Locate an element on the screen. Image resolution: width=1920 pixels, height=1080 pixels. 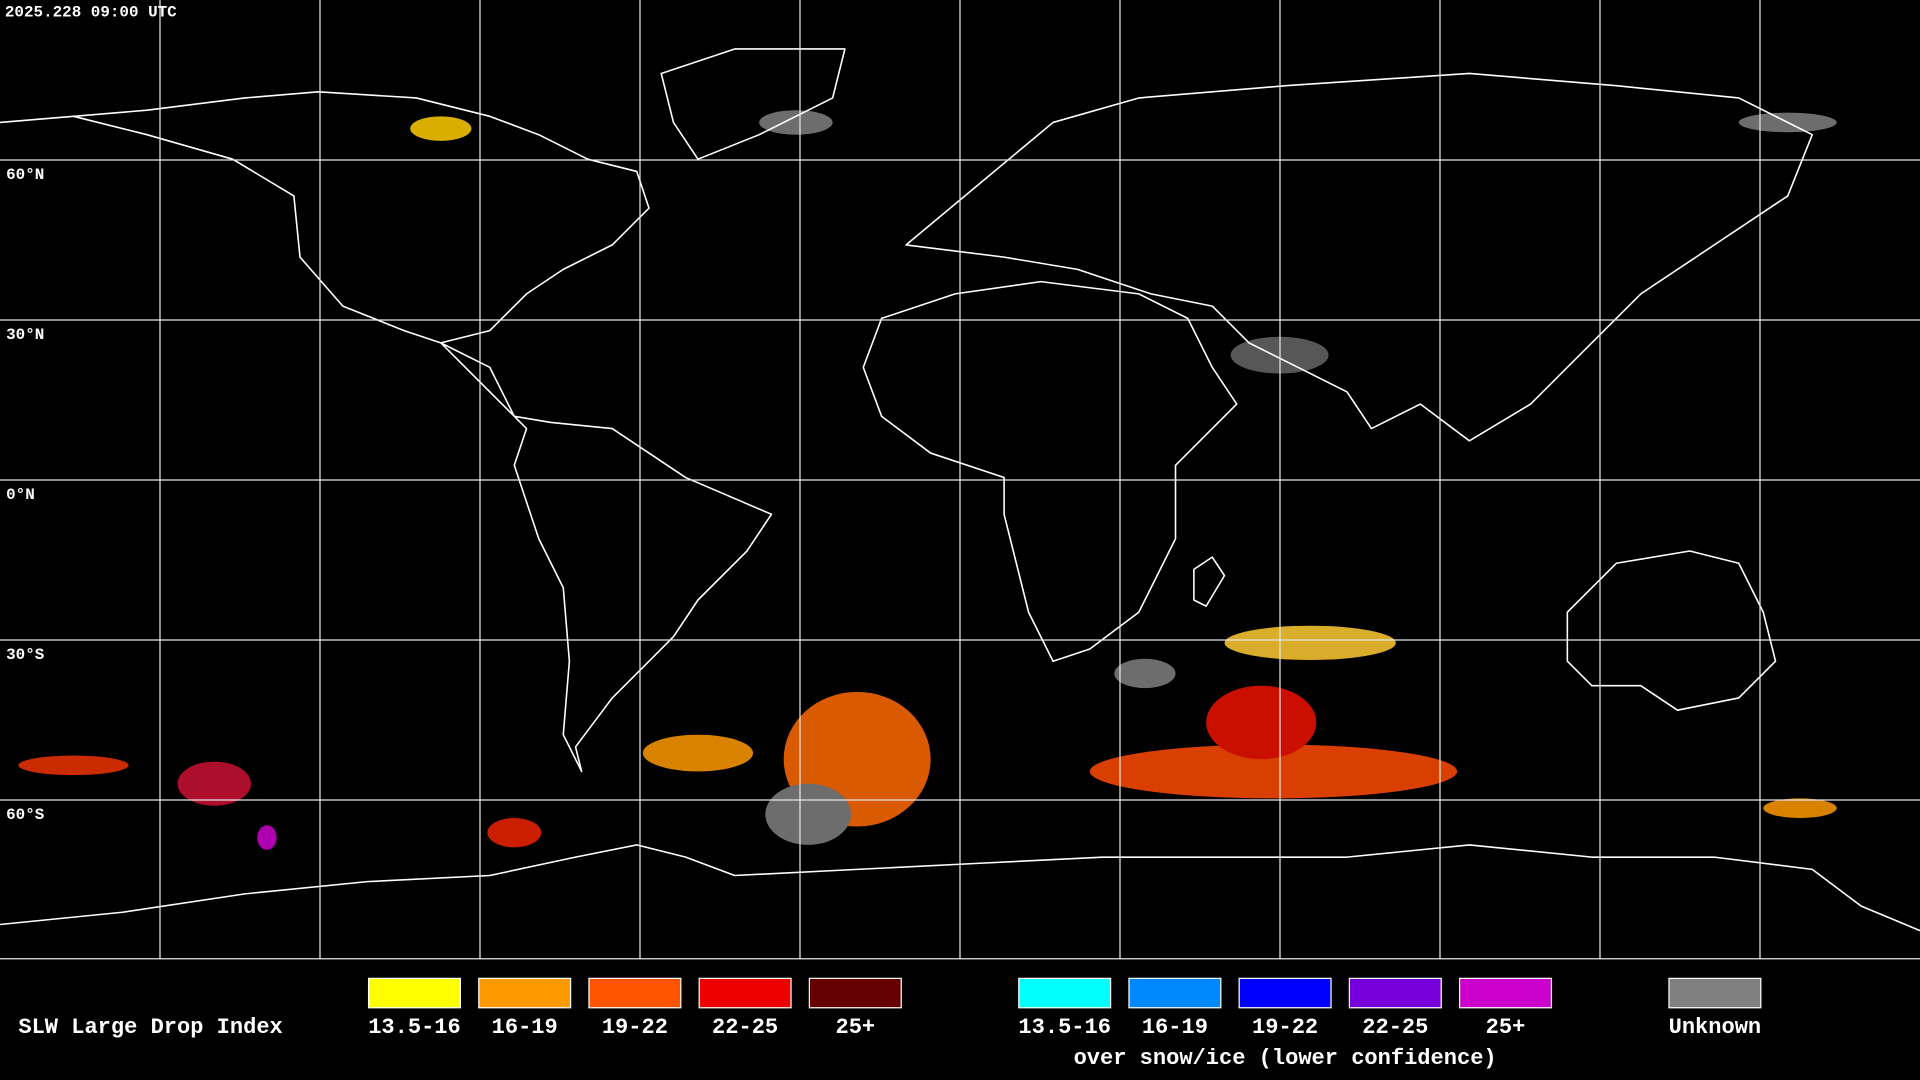
timestamp: 2025.228 09:00 UTC is located at coordinates (91, 12).